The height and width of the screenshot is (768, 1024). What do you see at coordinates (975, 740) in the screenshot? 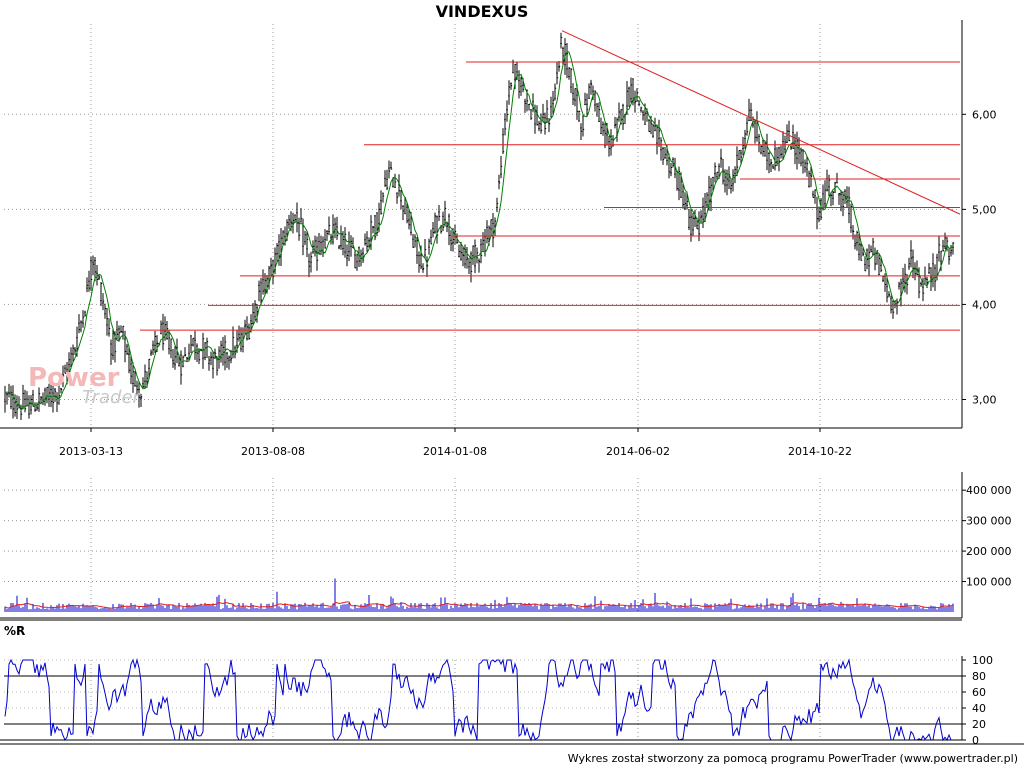
I see `williams-tick-label: 0` at bounding box center [975, 740].